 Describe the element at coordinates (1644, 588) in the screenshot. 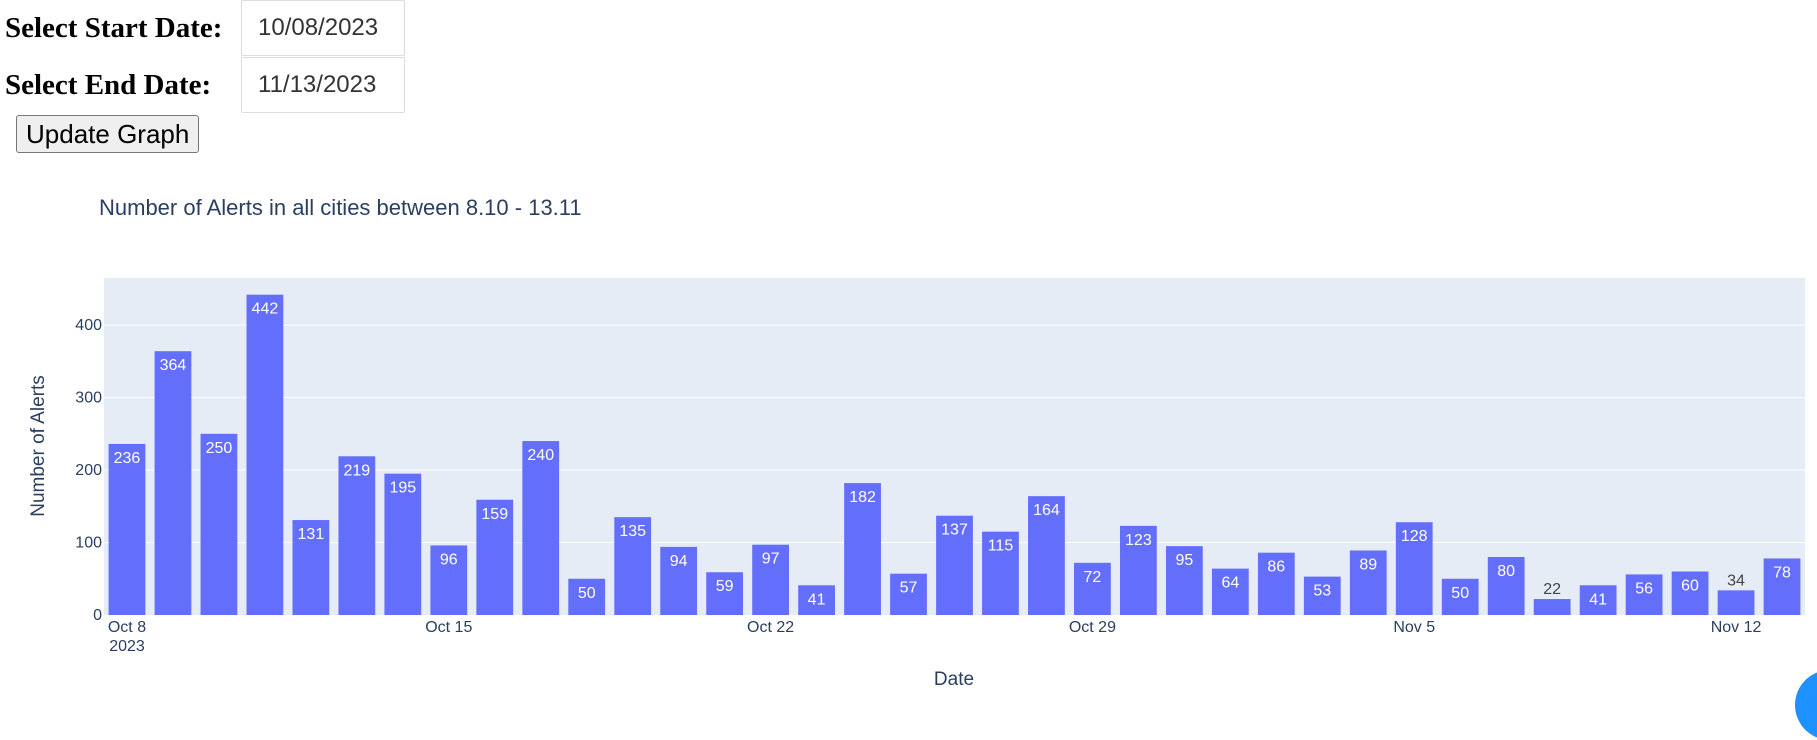

I see `bar-value-label: 56` at that location.